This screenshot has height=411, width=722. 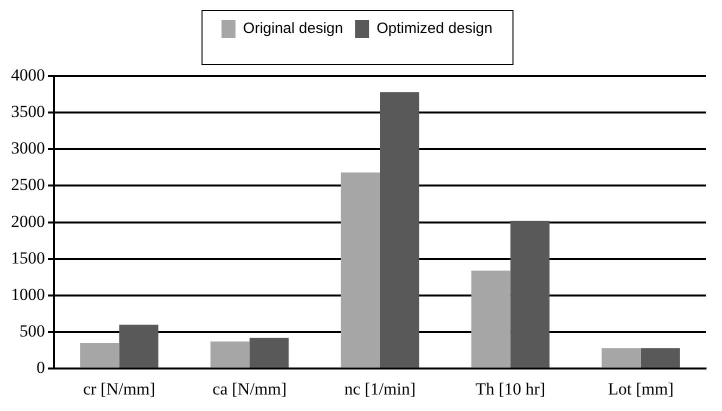 I want to click on y-tick-label: 3500, so click(x=28, y=112).